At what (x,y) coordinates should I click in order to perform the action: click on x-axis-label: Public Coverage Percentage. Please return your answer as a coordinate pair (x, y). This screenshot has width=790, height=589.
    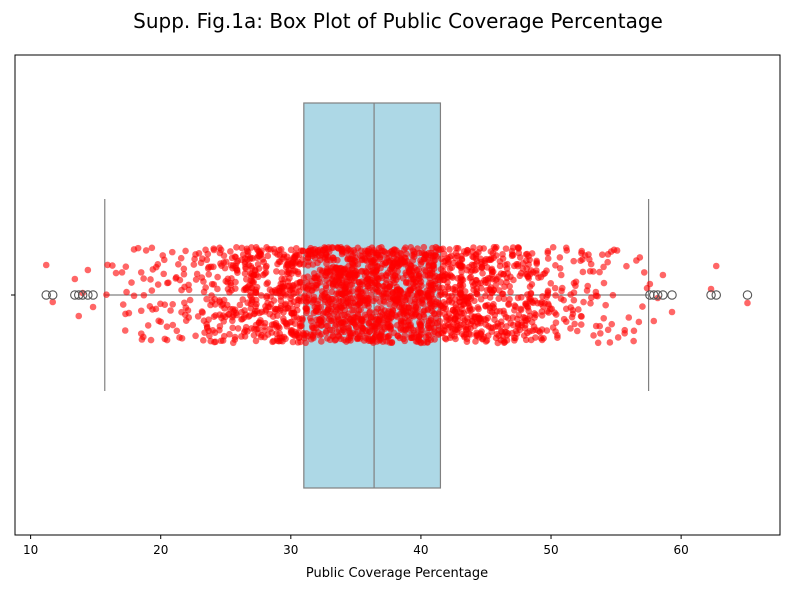
    Looking at the image, I should click on (397, 573).